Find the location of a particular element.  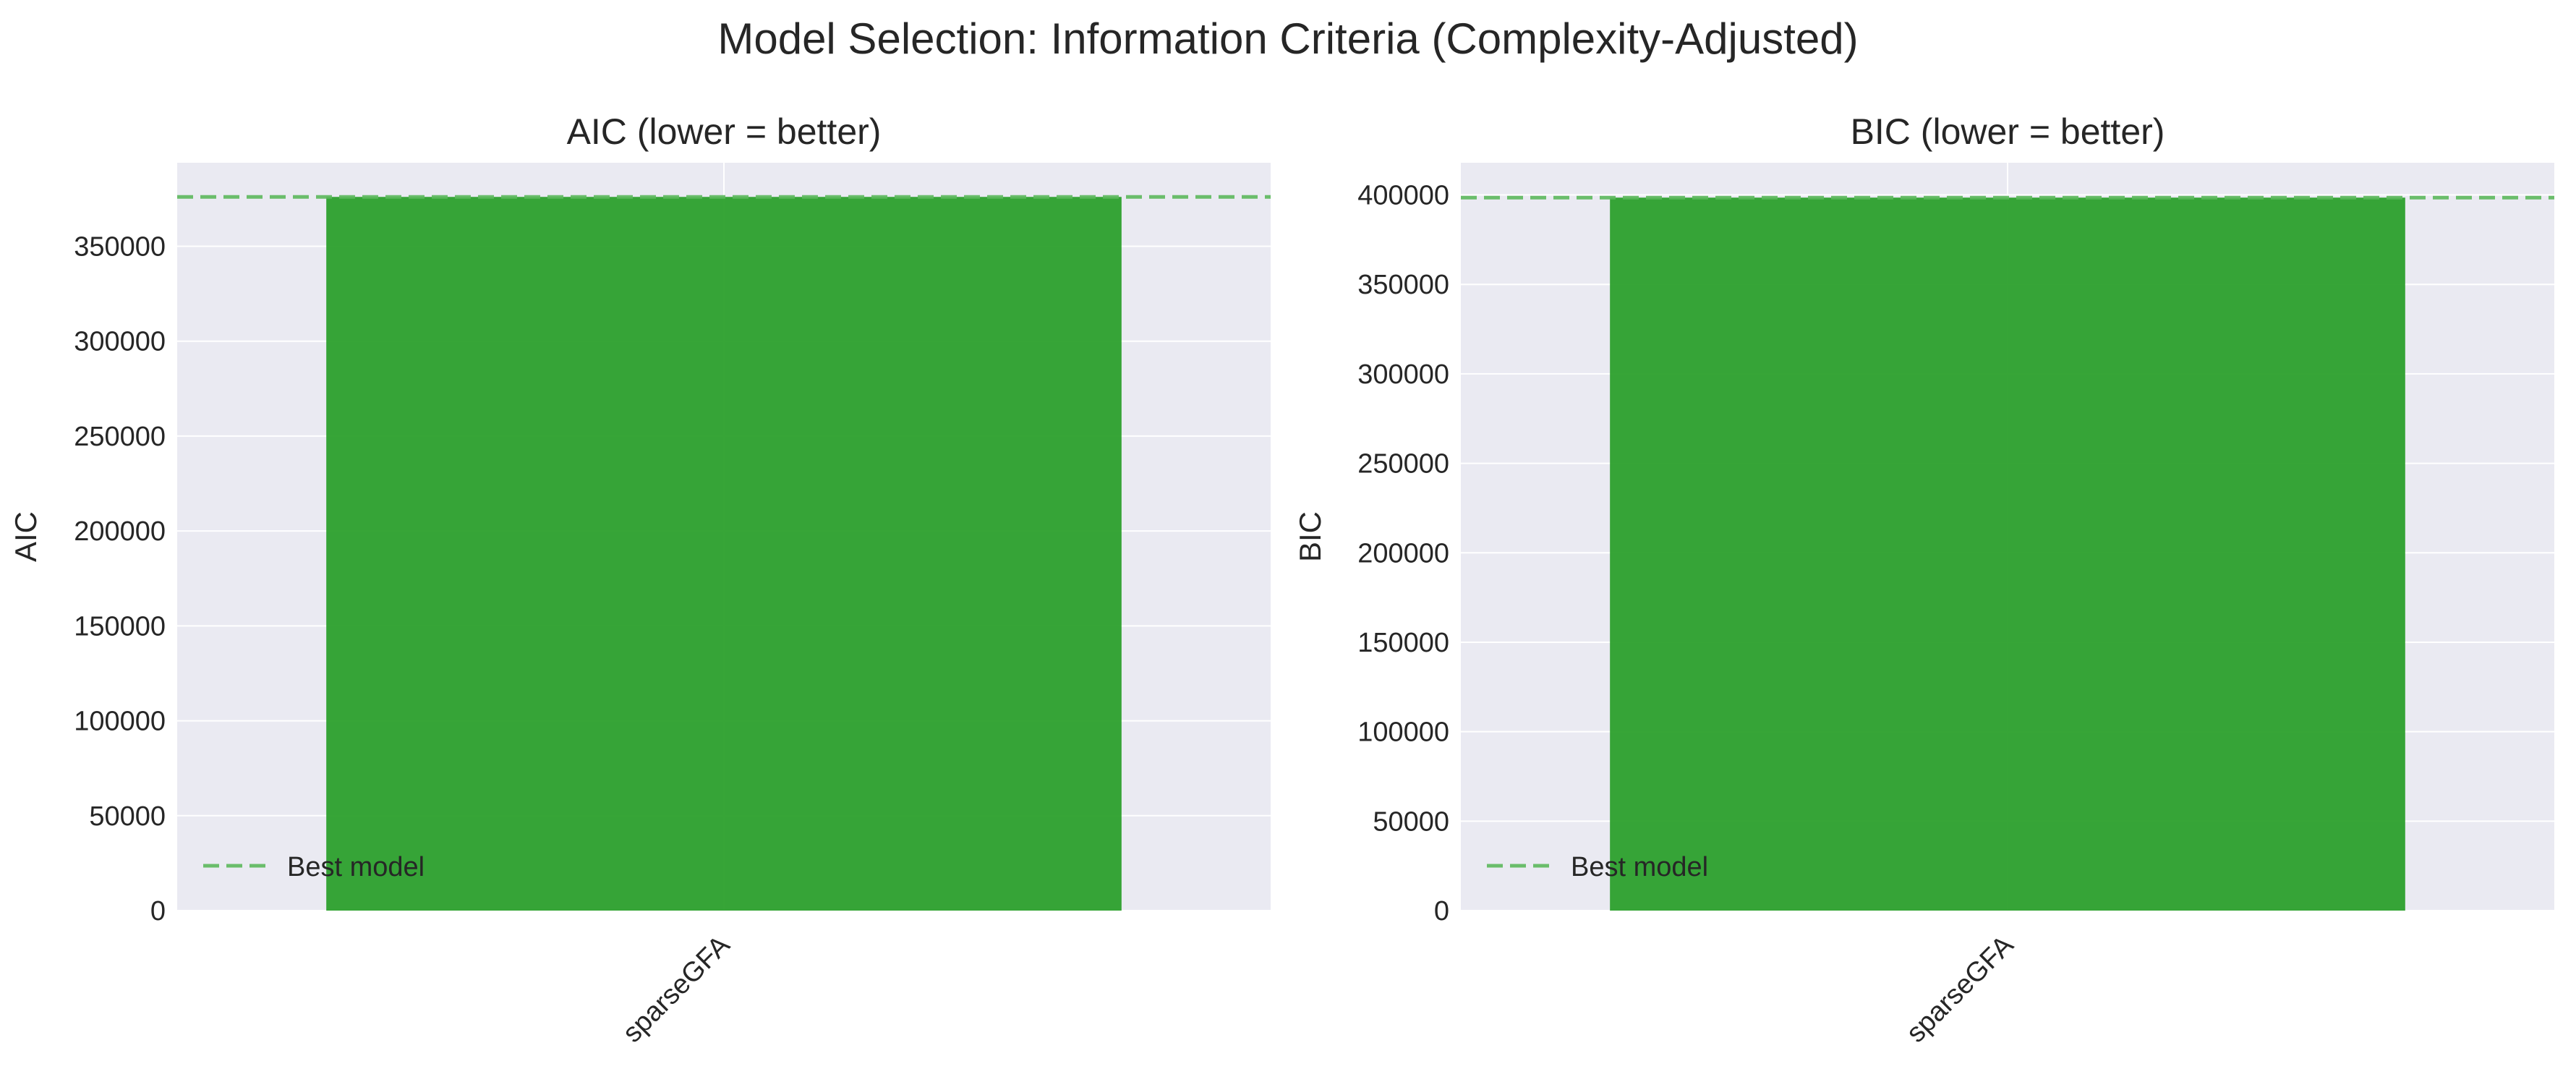

y-tick-label: 400000 is located at coordinates (1403, 196).